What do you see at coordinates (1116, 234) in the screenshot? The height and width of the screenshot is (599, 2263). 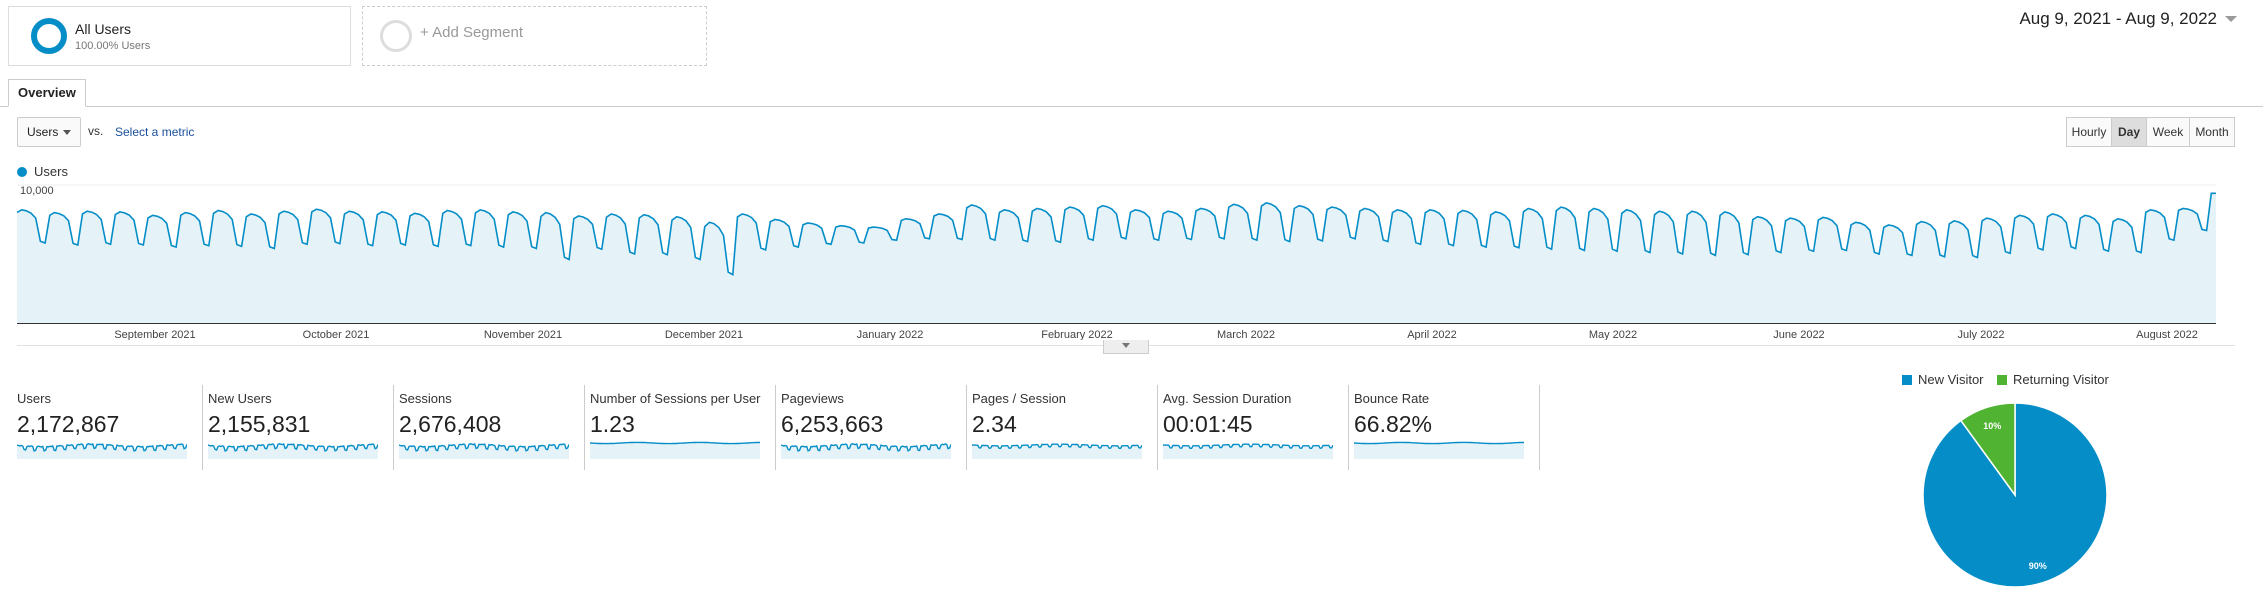 I see `users-line` at bounding box center [1116, 234].